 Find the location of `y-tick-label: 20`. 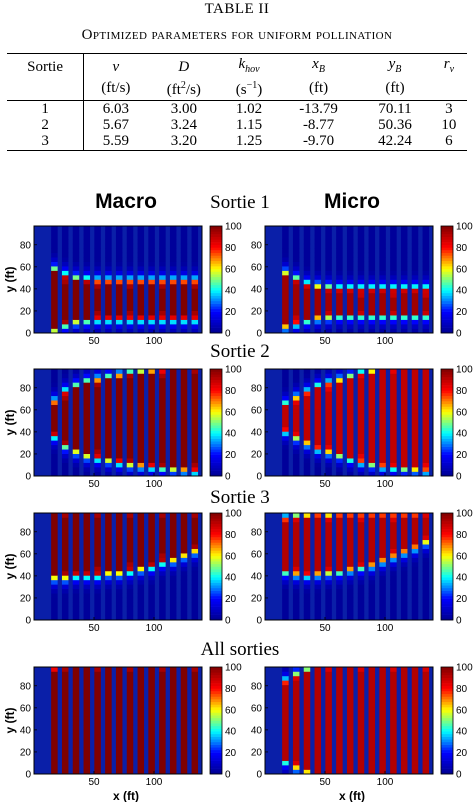

y-tick-label: 20 is located at coordinates (26, 598).